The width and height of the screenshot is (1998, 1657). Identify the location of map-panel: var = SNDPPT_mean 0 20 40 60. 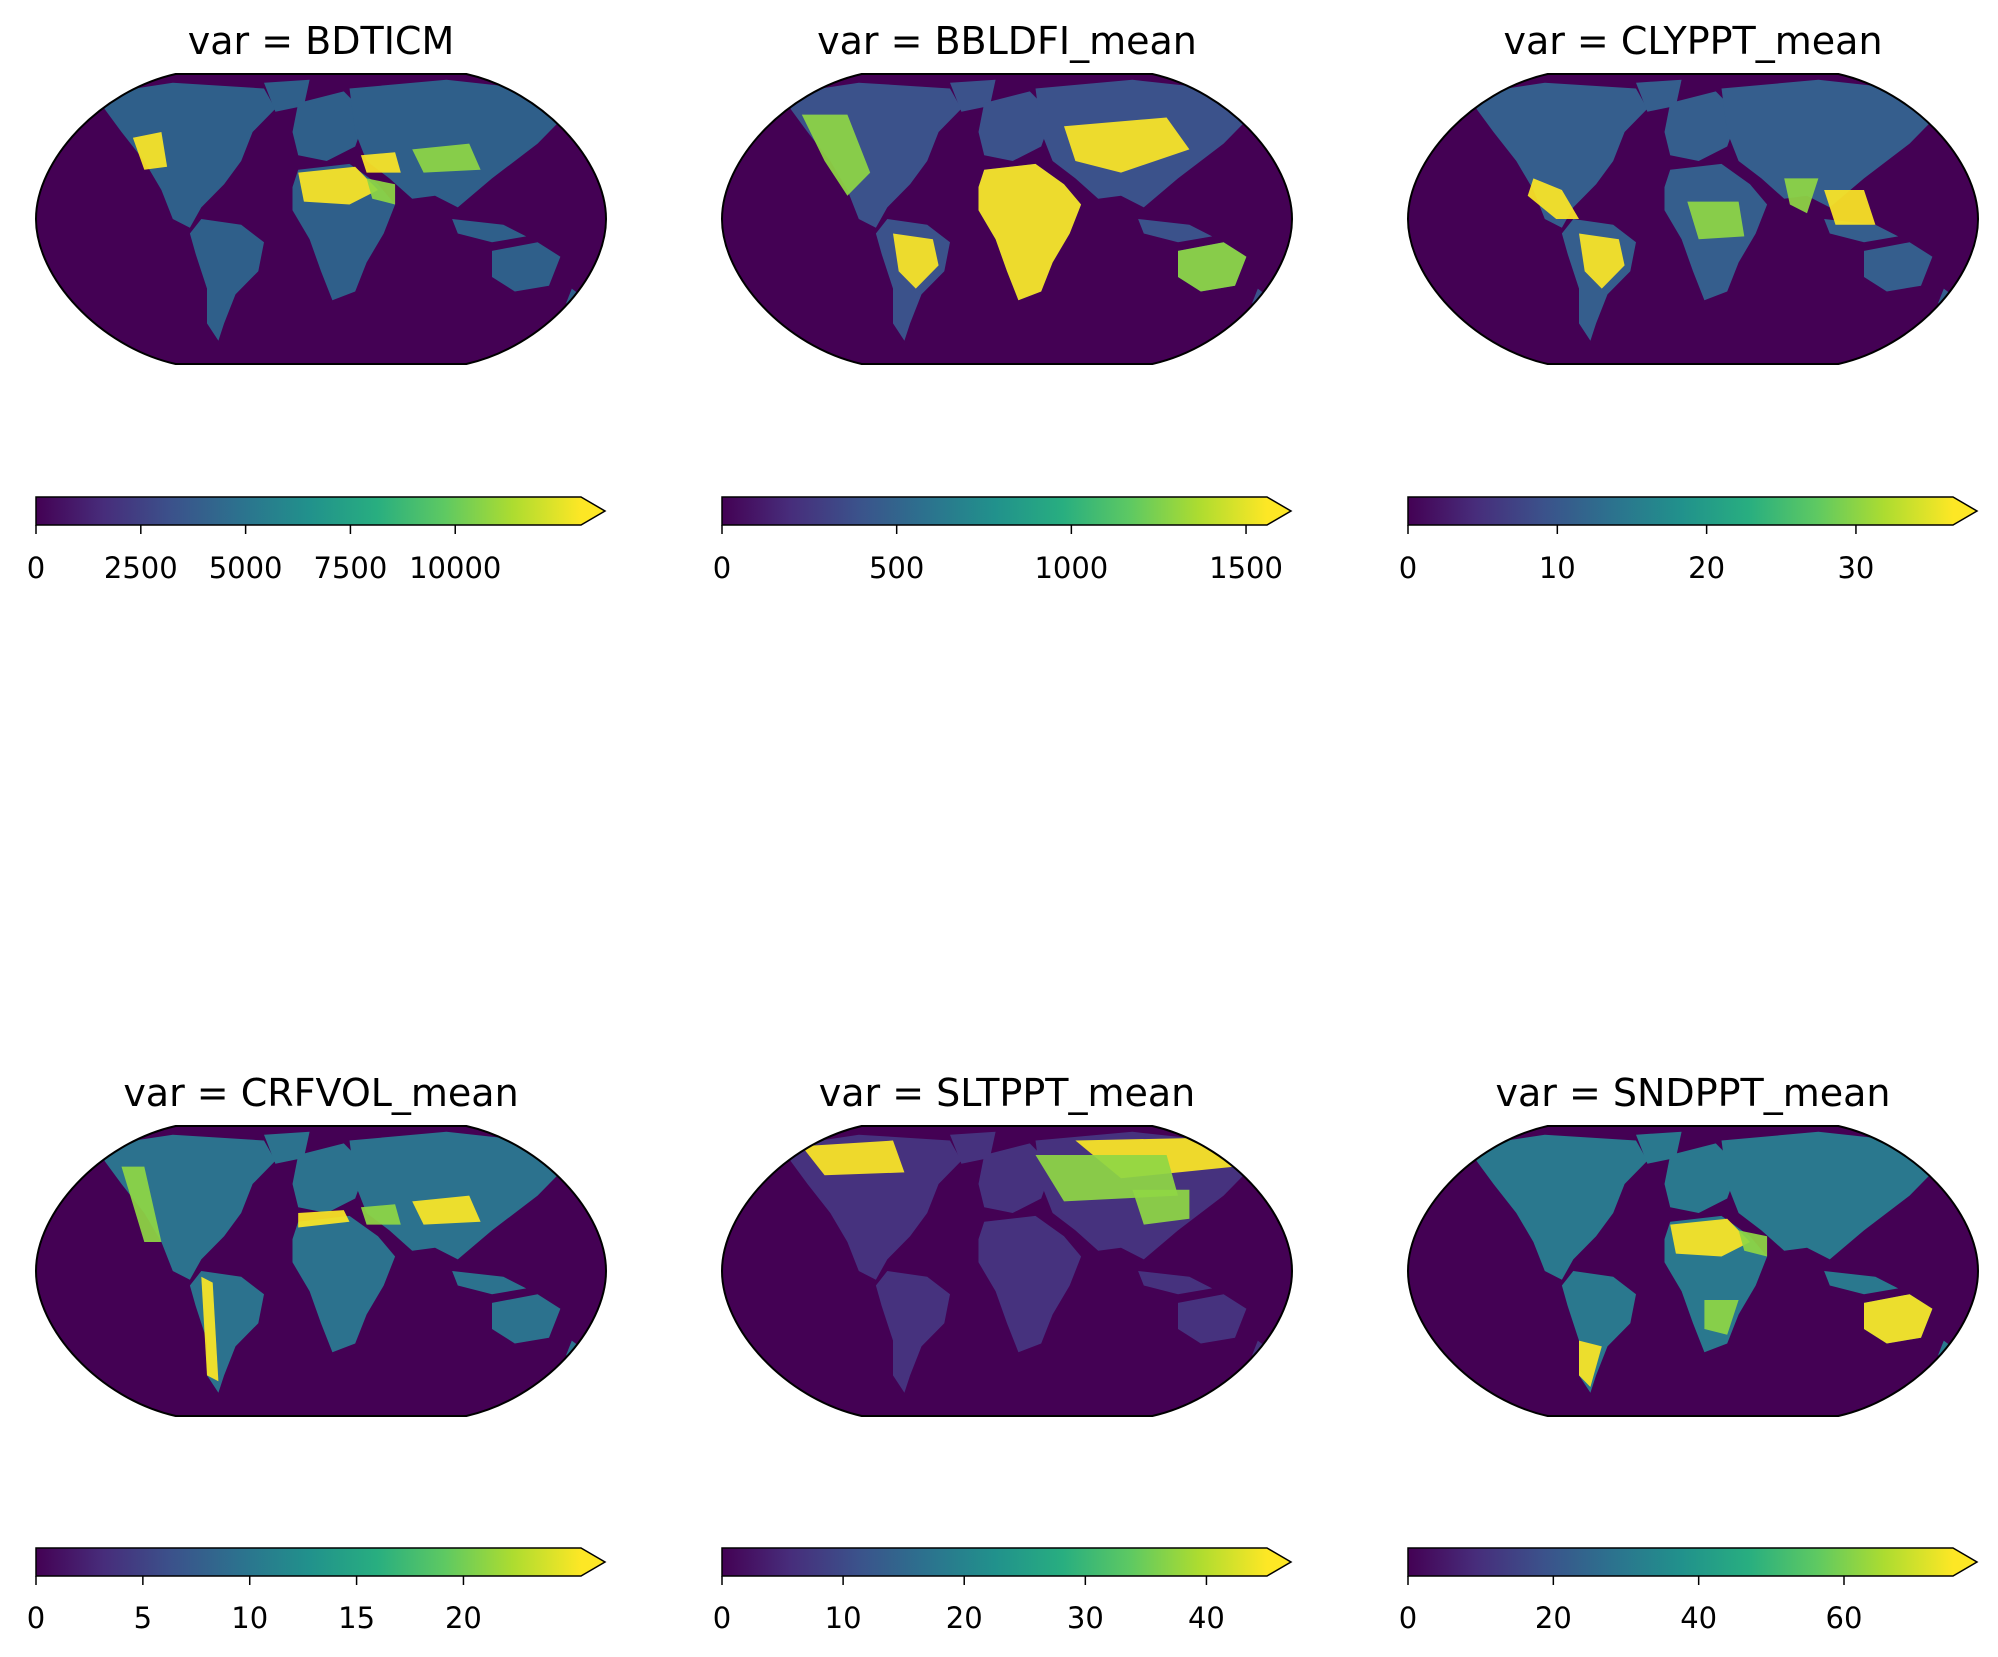
(1689, 1353).